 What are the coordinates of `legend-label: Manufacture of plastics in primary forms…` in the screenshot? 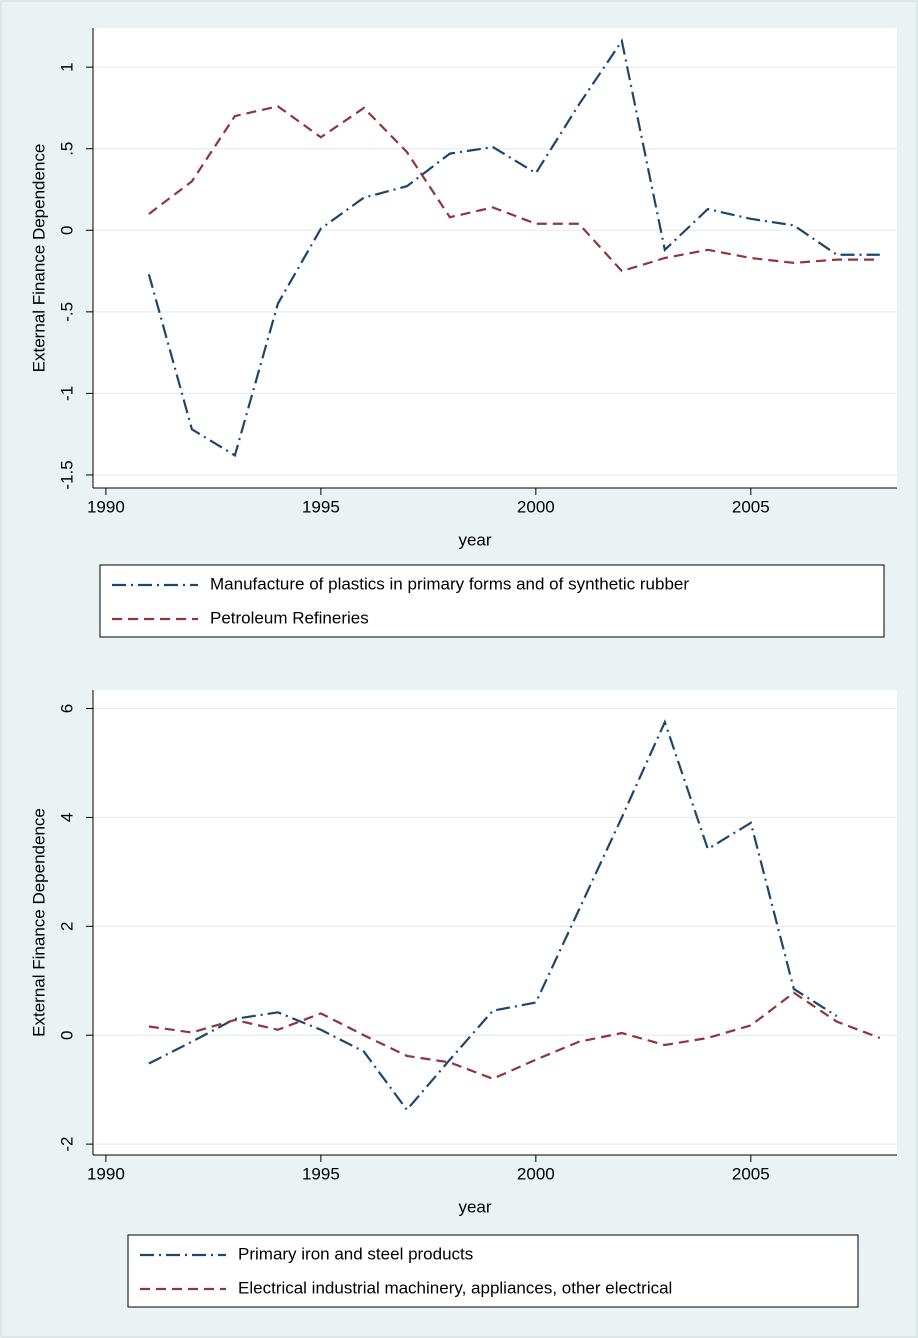 It's located at (449, 583).